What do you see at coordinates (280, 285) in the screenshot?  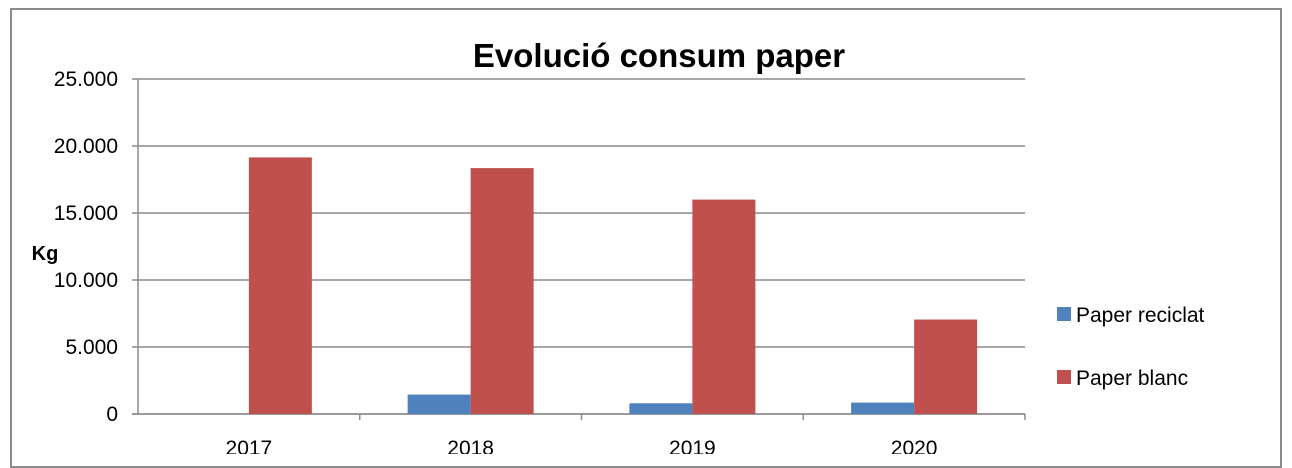 I see `bar-paper-blanc-2017` at bounding box center [280, 285].